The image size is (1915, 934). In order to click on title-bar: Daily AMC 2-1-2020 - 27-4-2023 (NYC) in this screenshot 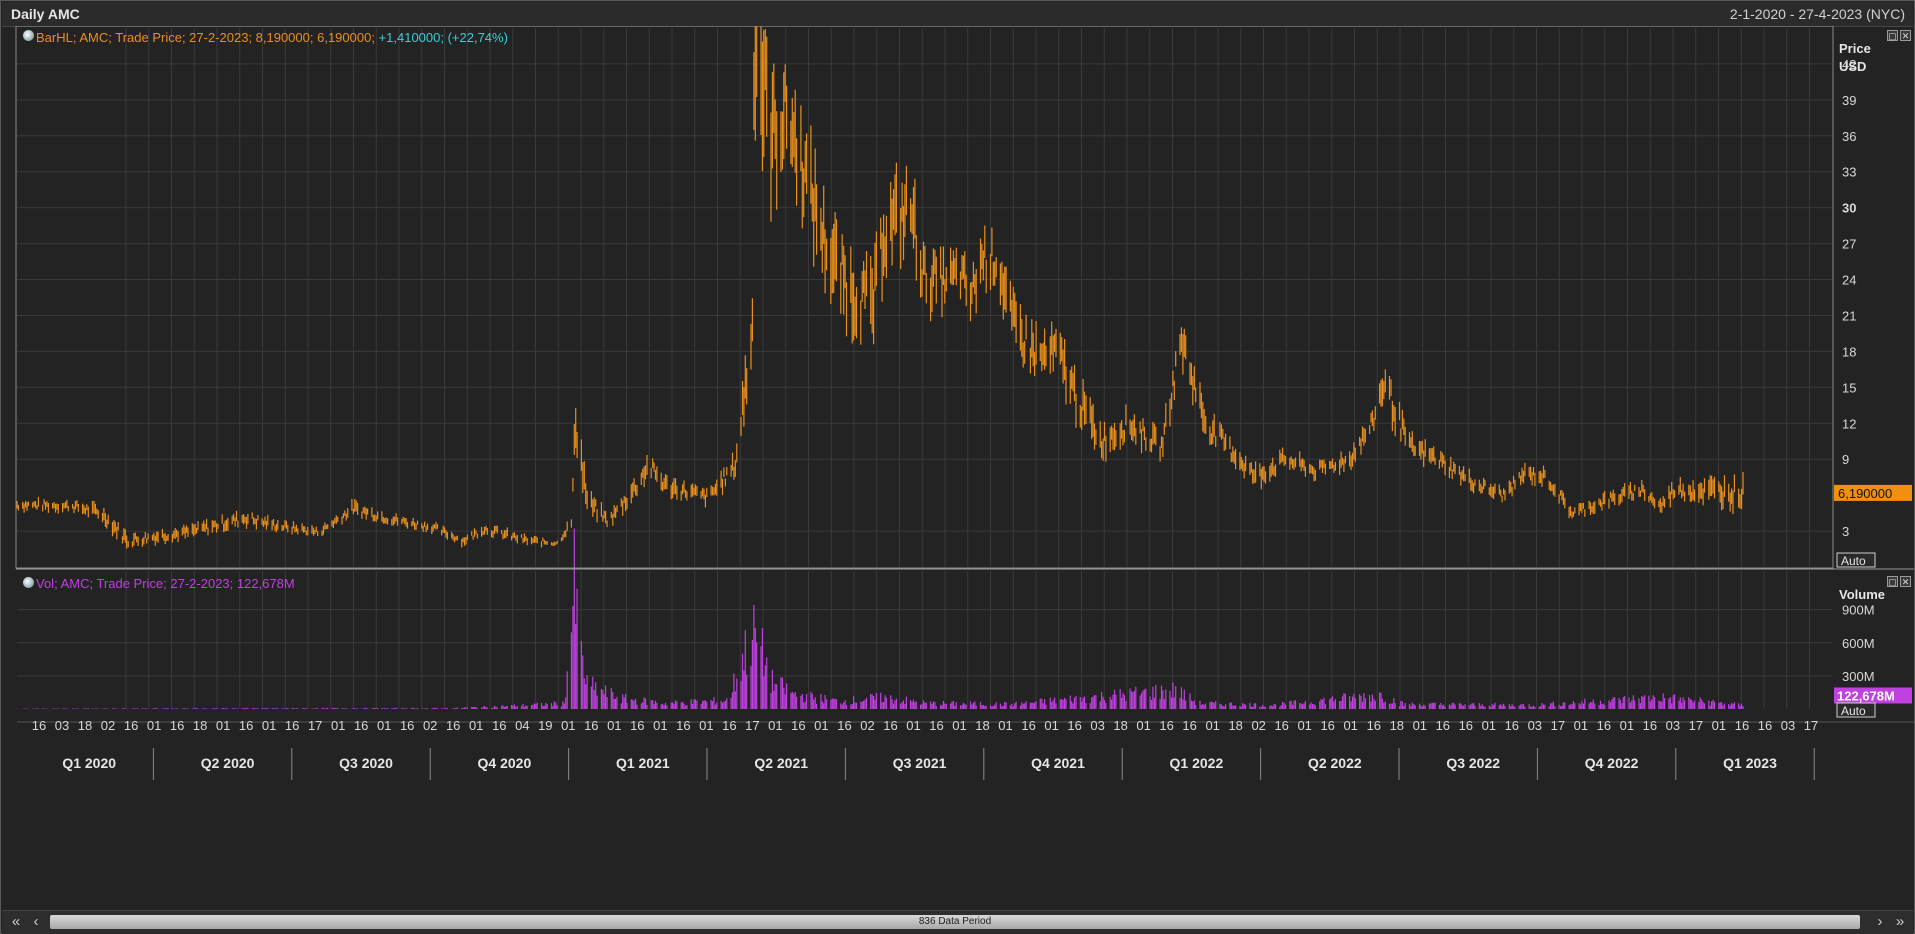, I will do `click(957, 14)`.